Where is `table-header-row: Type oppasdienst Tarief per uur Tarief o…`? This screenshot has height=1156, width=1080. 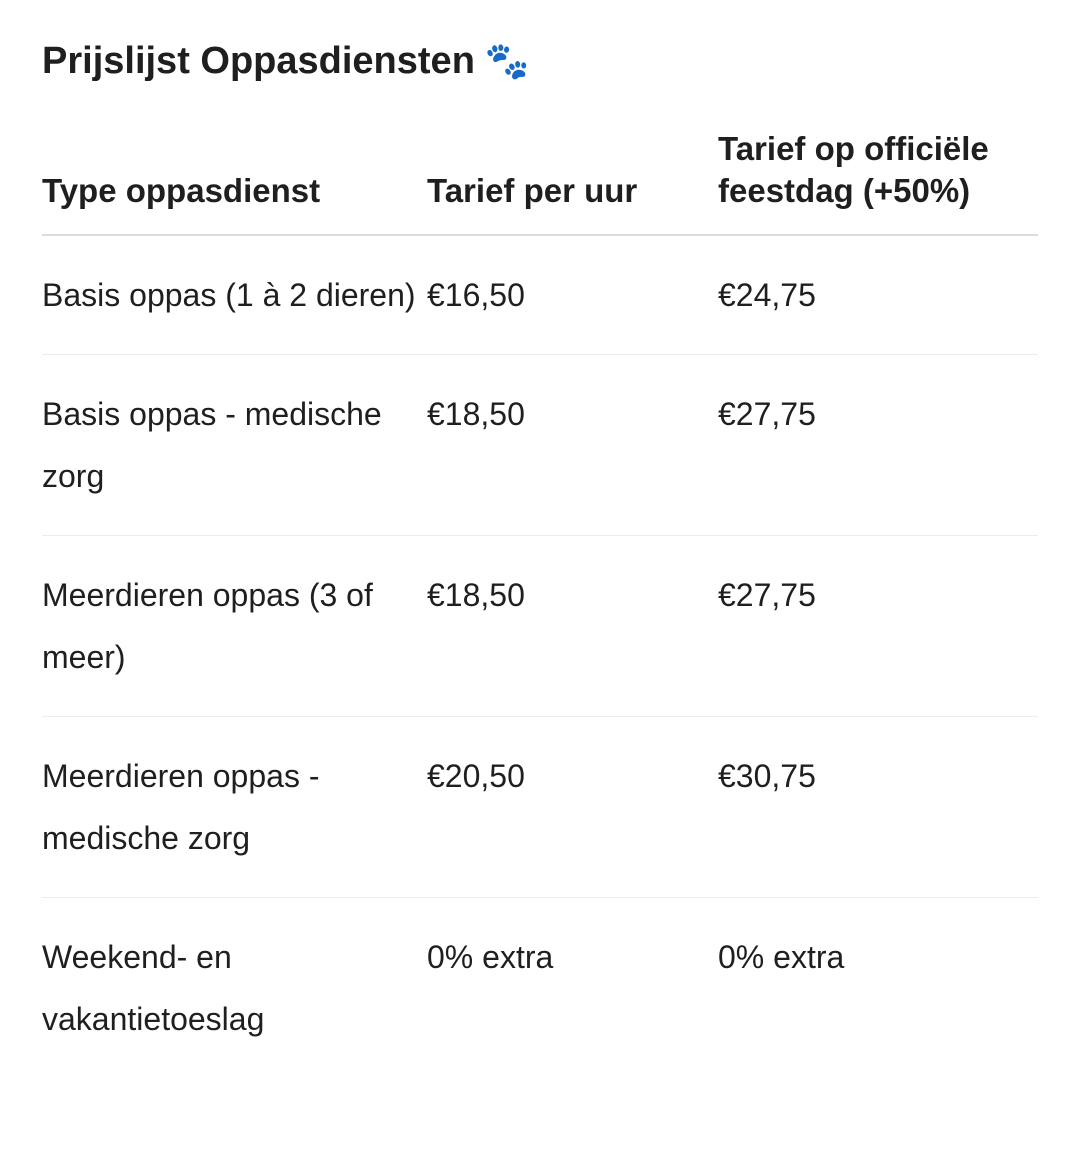 table-header-row: Type oppasdienst Tarief per uur Tarief o… is located at coordinates (540, 182).